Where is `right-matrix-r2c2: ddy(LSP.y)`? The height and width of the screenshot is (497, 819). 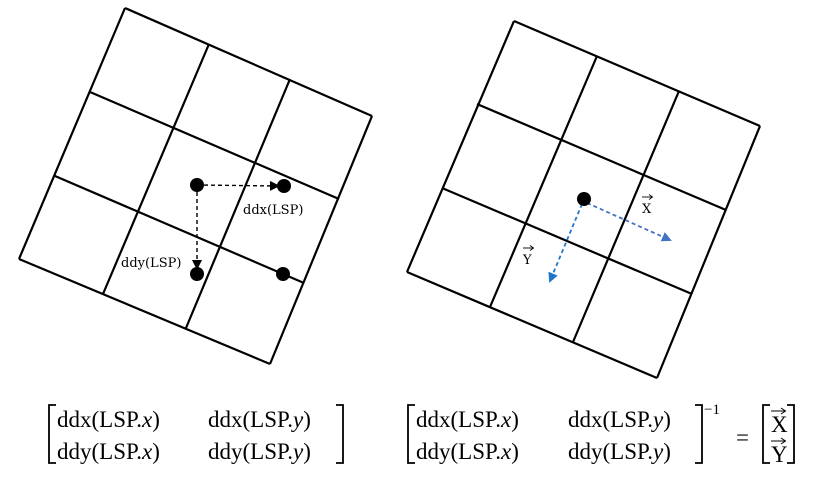
right-matrix-r2c2: ddy(LSP.y) is located at coordinates (619, 451).